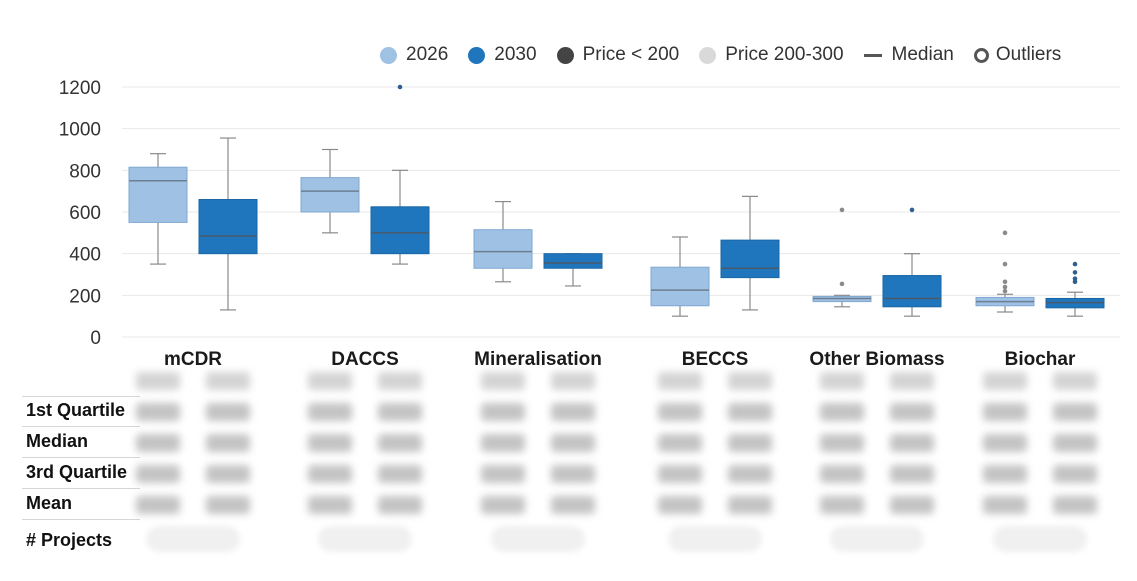 This screenshot has height=581, width=1137. Describe the element at coordinates (85, 296) in the screenshot. I see `y-tick-label: 200` at that location.